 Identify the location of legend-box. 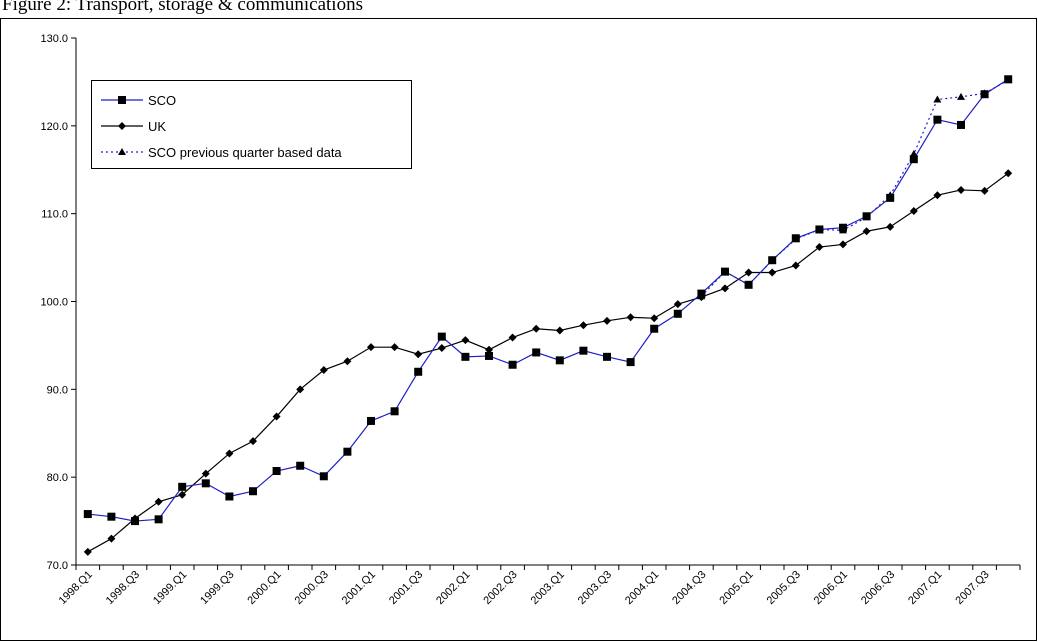
(251, 124).